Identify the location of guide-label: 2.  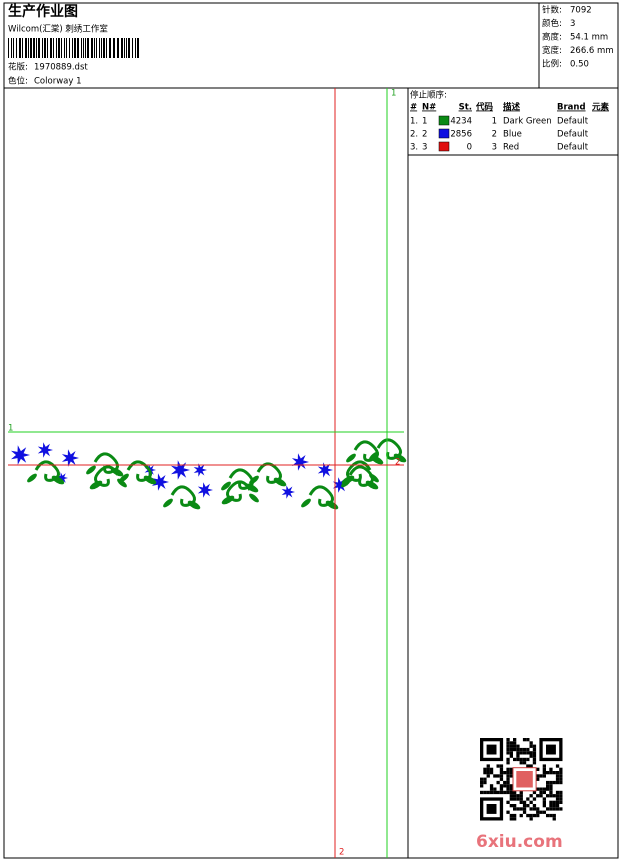
(341, 853).